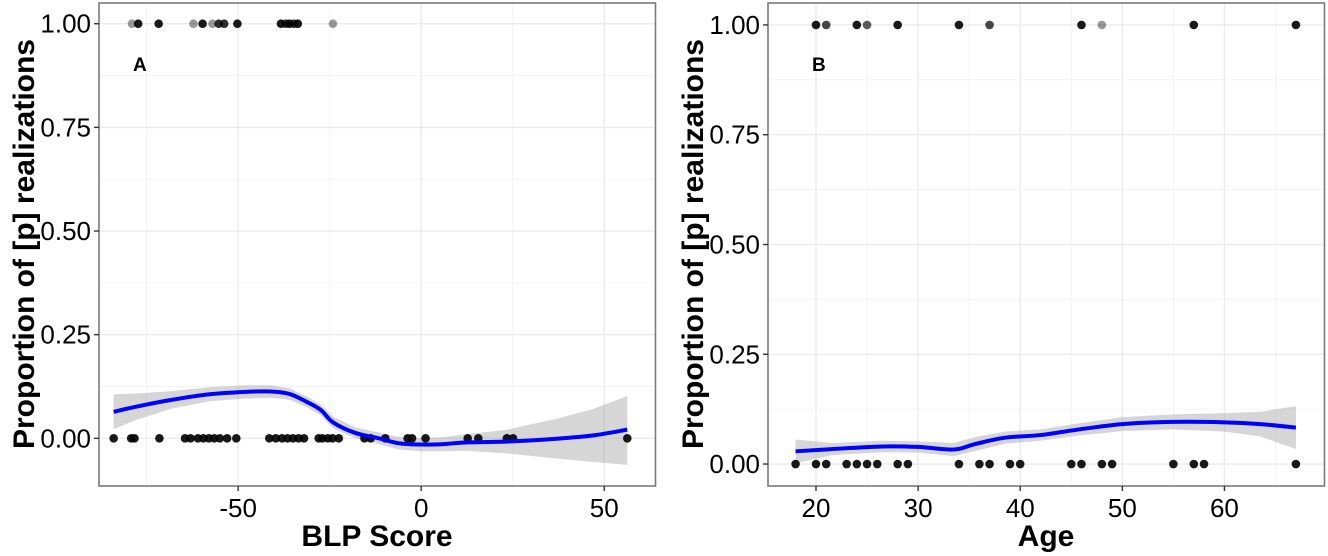 This screenshot has height=556, width=1328. I want to click on x-tick-label: 60, so click(1224, 508).